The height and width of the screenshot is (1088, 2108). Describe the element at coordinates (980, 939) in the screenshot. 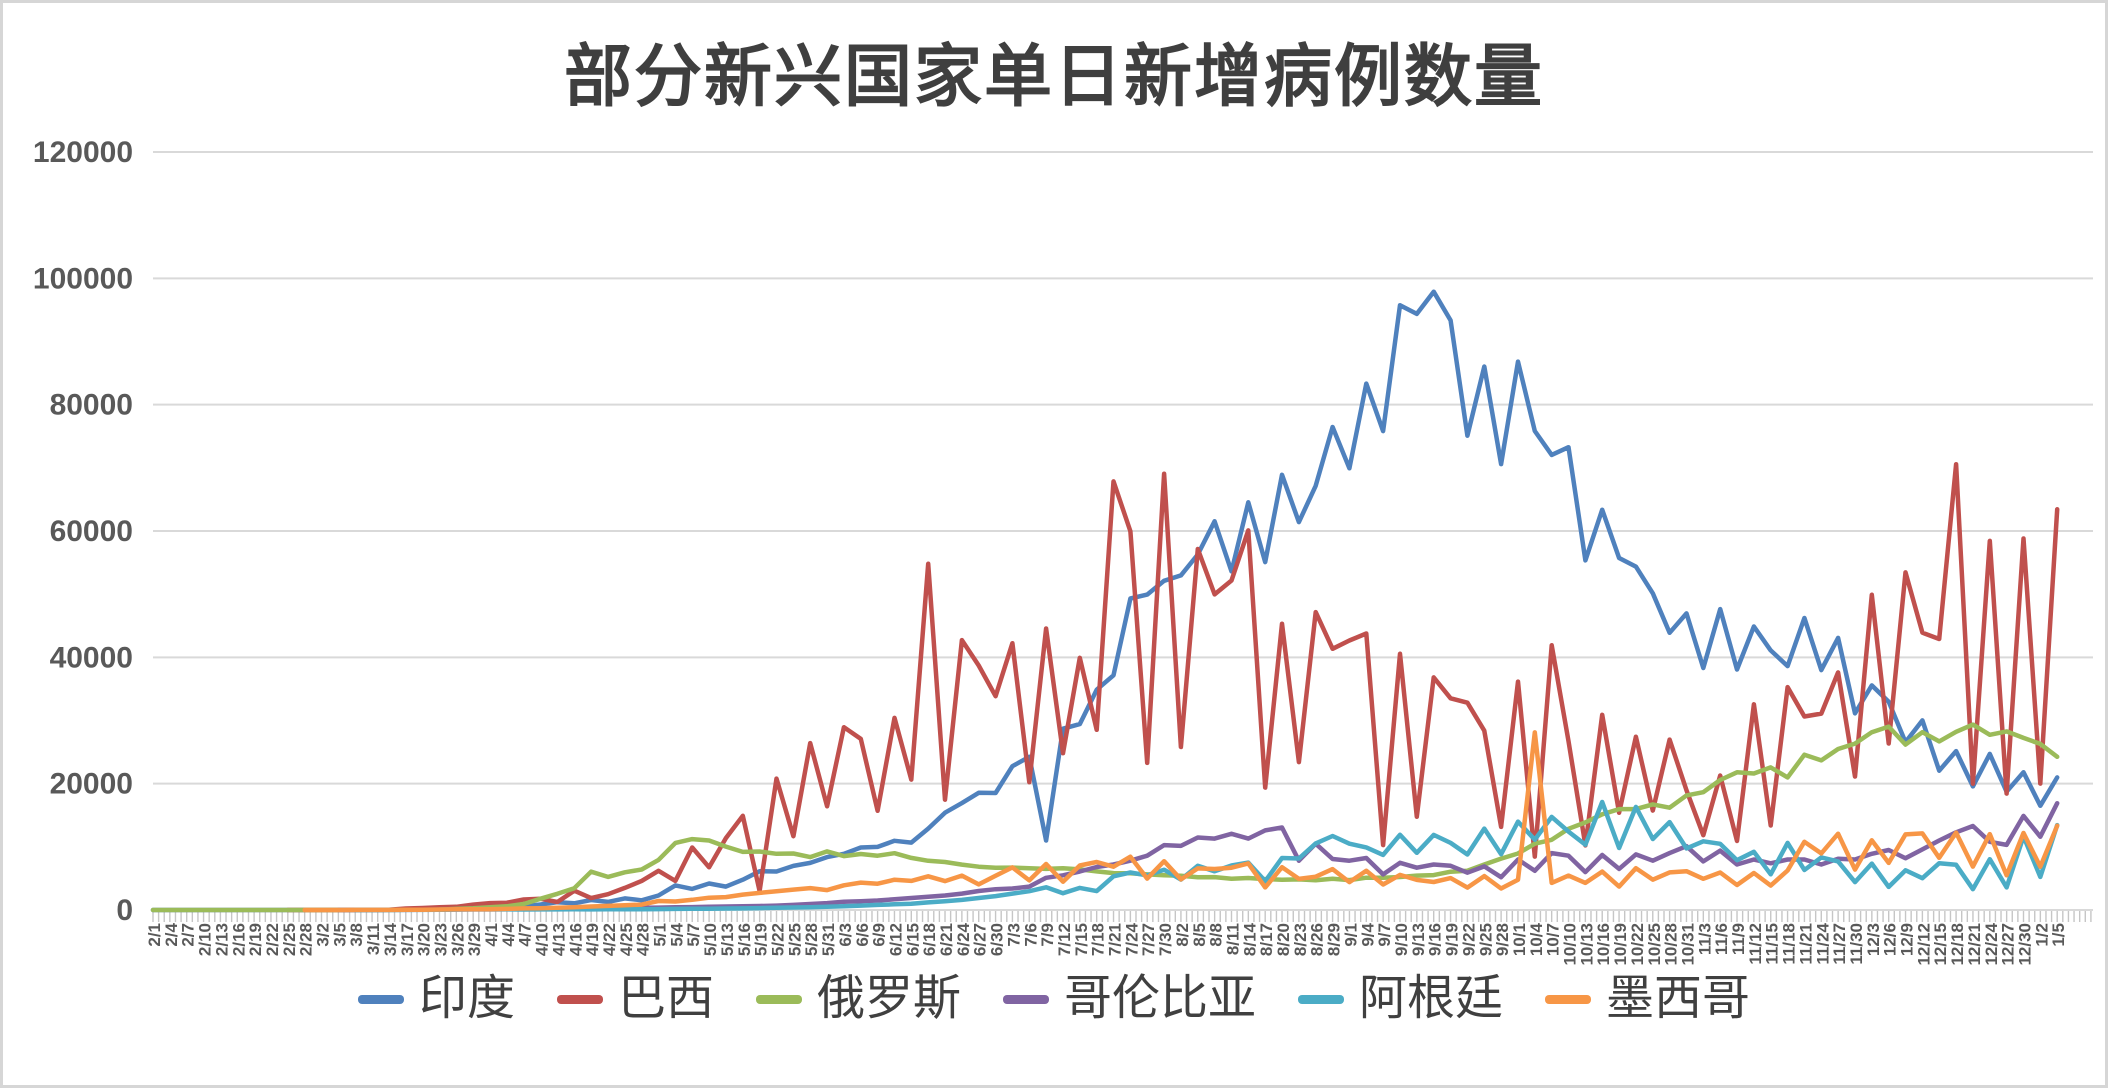

I see `x-axis-tick-label: 6/27` at that location.